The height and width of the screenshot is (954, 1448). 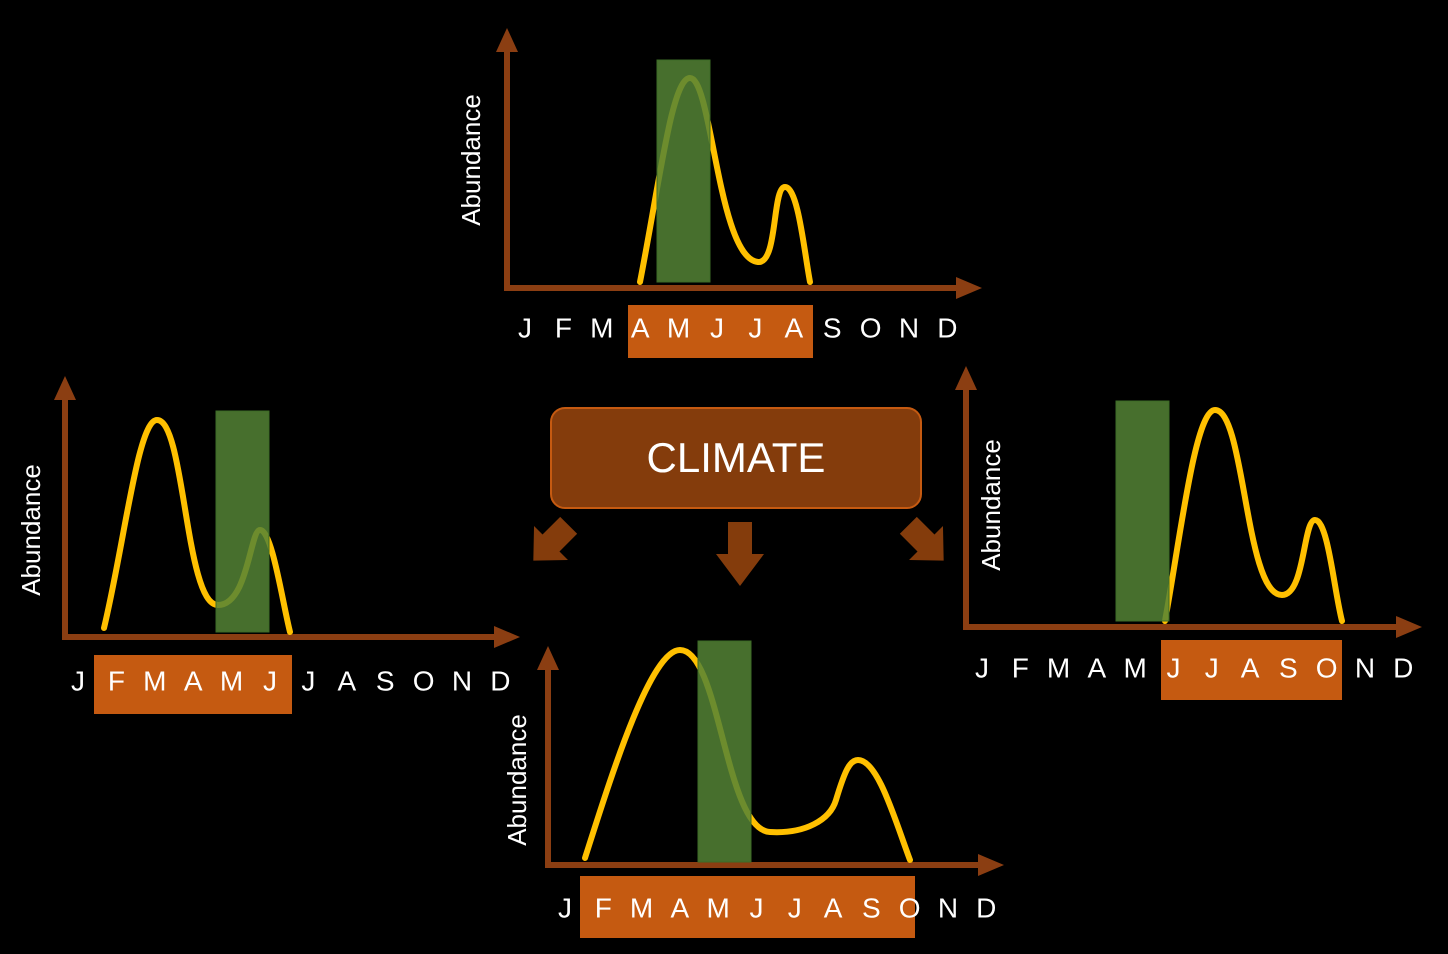 I want to click on climate-label: CLIMATE, so click(x=736, y=457).